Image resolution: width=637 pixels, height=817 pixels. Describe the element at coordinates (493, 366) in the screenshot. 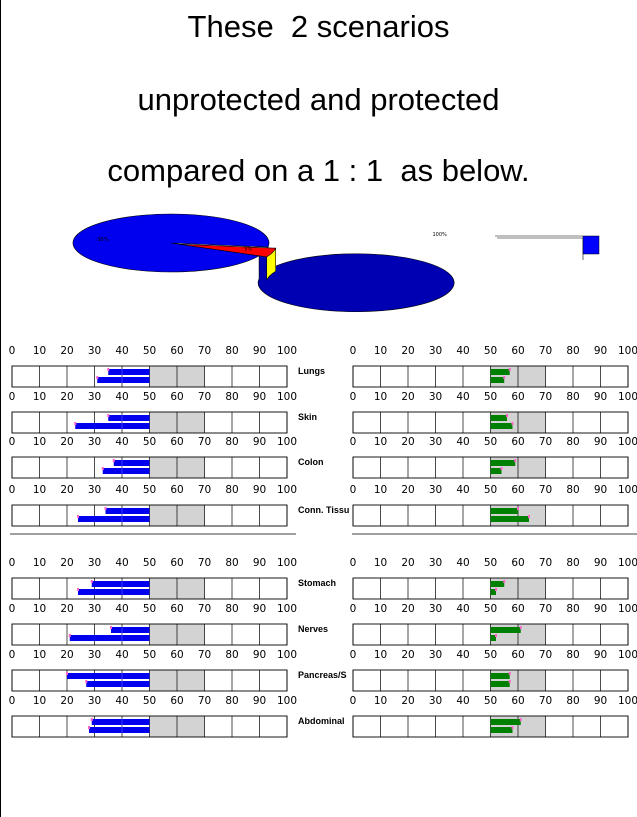

I see `panel-protected-0: 0 10 20 30 40 50 60 70 80 90 100` at that location.